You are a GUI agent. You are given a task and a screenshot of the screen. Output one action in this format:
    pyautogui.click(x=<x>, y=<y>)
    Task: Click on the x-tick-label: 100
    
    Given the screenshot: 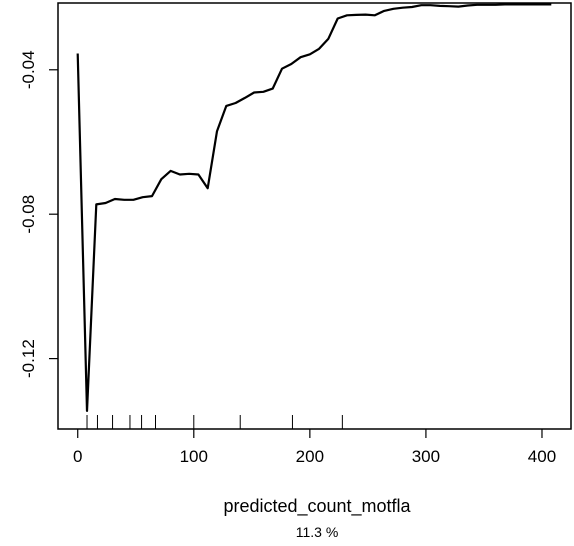 What is the action you would take?
    pyautogui.click(x=194, y=456)
    